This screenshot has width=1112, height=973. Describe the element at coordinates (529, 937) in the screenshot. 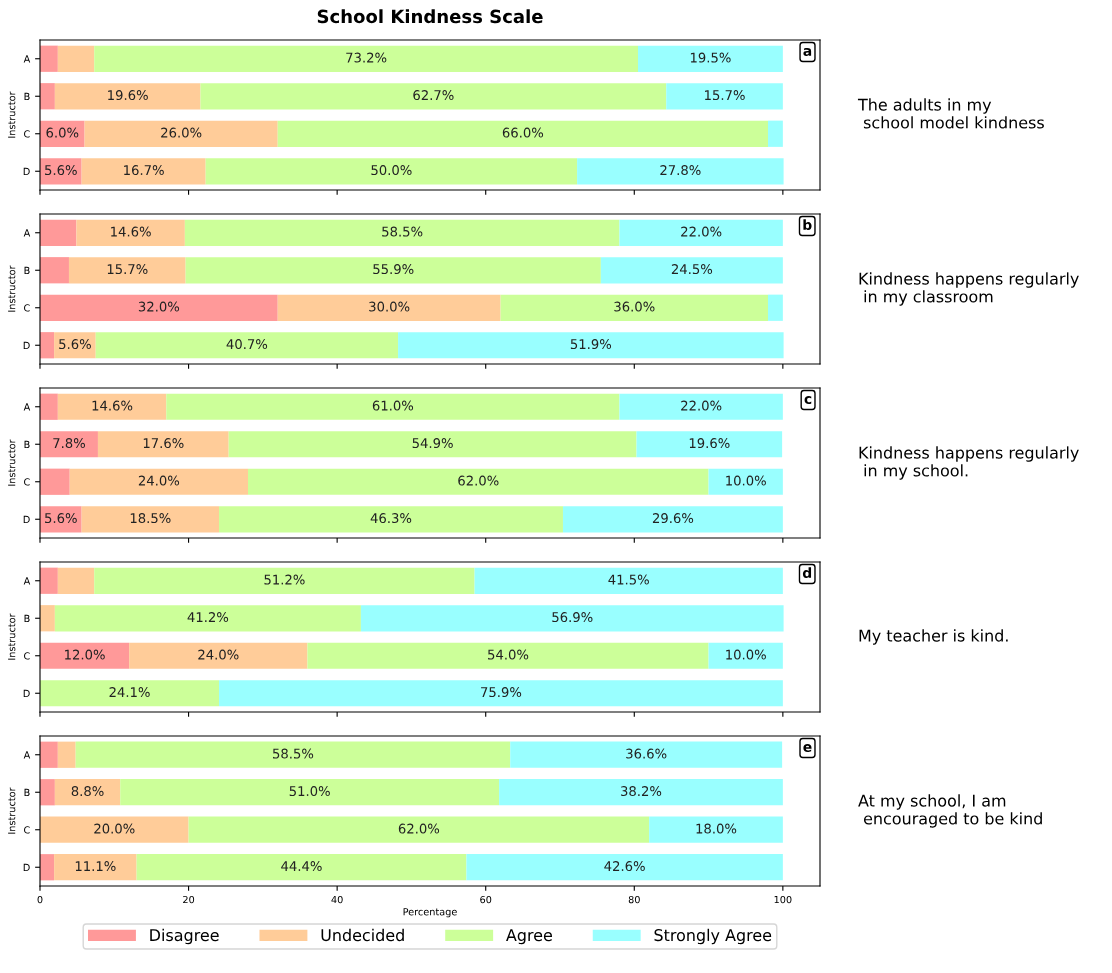

I see `legend-label: Agree` at that location.